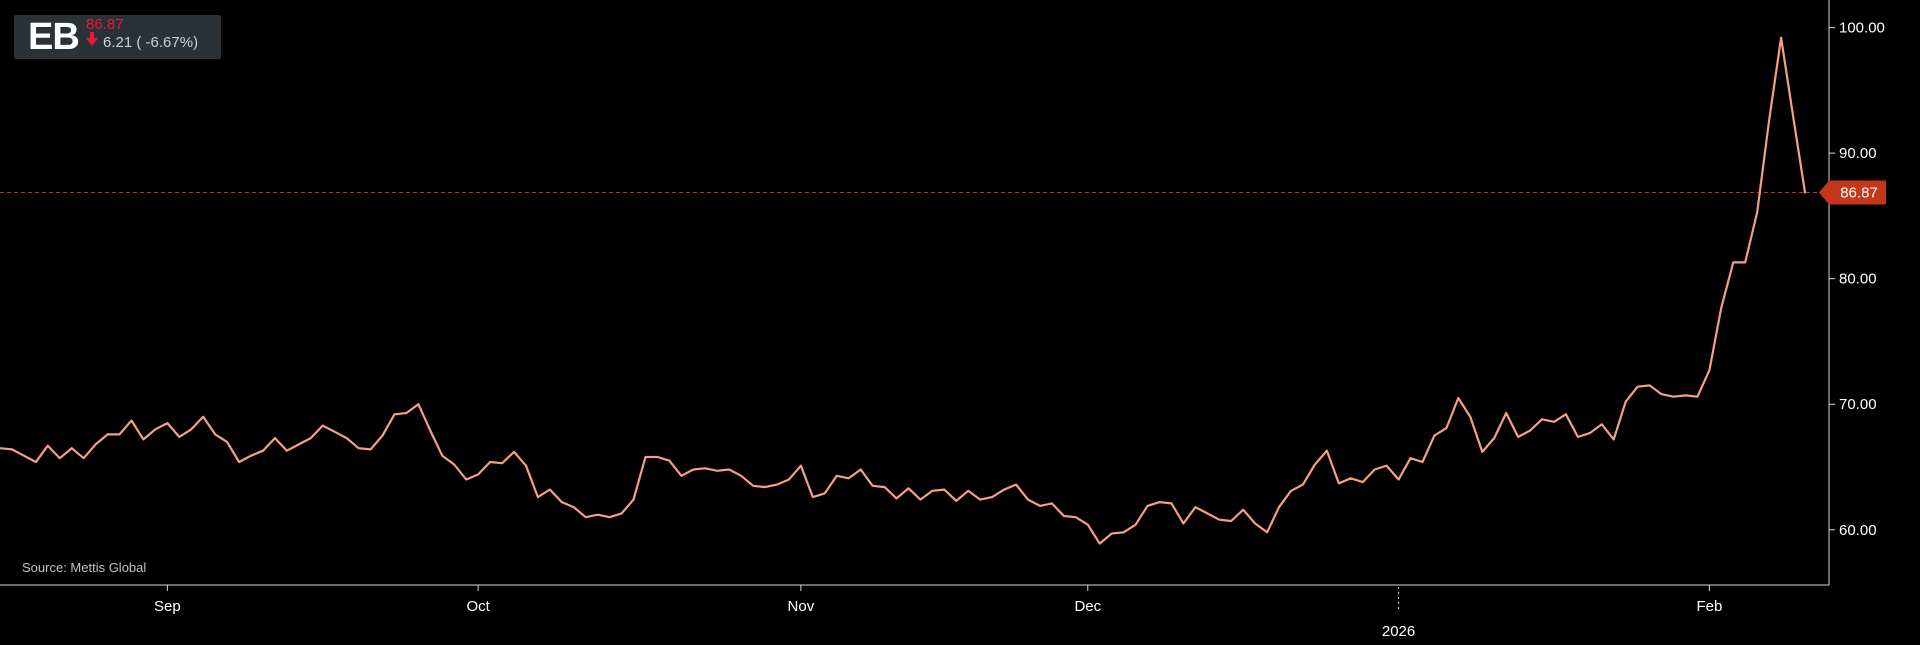 Image resolution: width=1920 pixels, height=645 pixels. I want to click on price-change: 6.21 ( -6.67%), so click(142, 42).